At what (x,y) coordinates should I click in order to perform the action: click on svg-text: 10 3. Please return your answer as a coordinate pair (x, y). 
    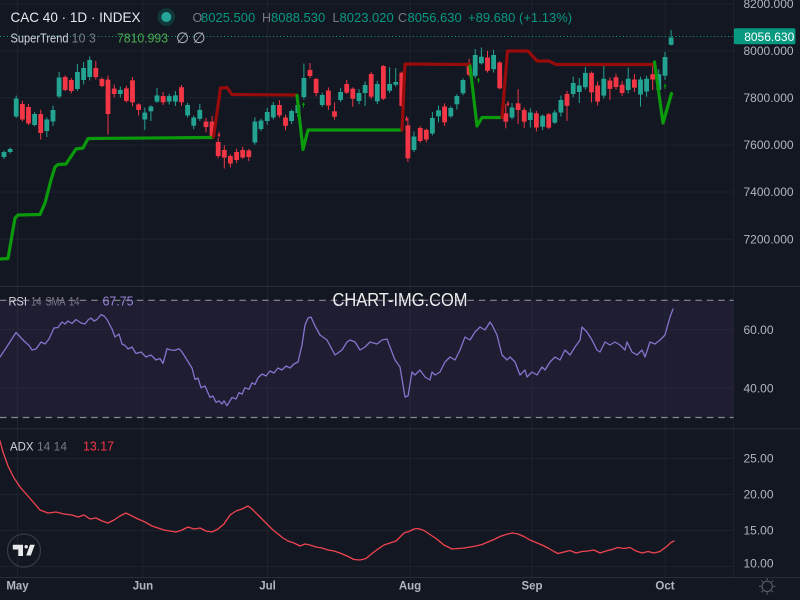
    Looking at the image, I should click on (84, 39).